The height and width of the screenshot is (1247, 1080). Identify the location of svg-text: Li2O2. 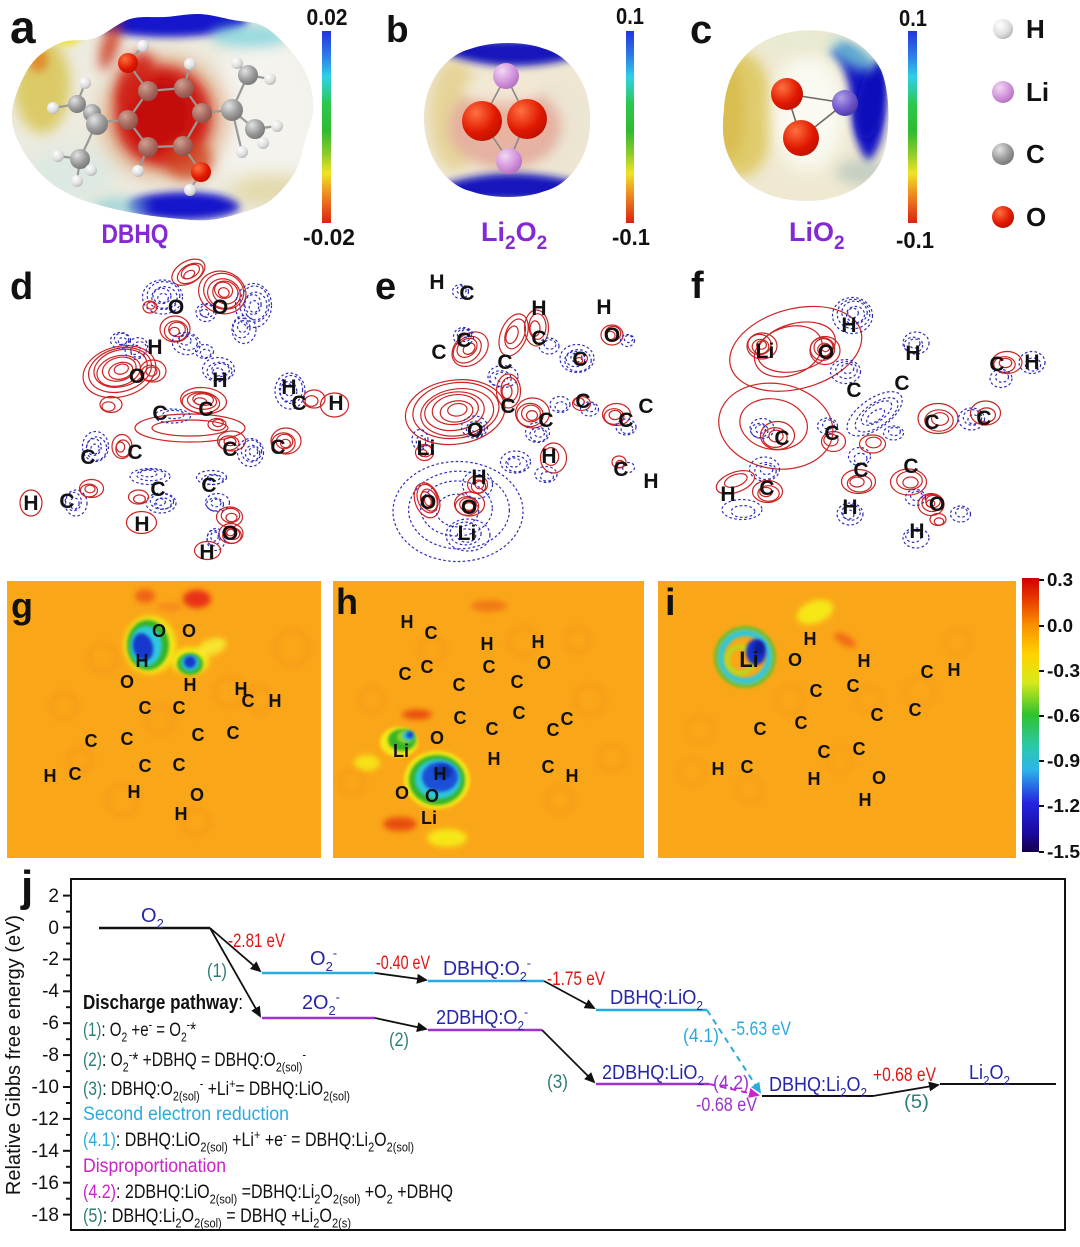
(989, 1075).